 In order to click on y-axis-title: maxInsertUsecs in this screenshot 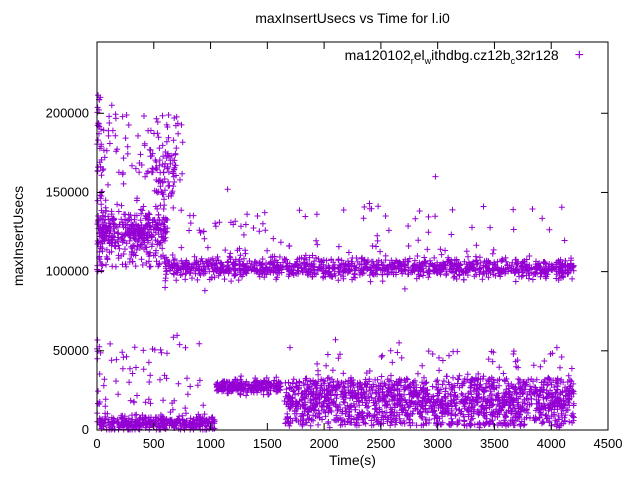, I will do `click(18, 236)`.